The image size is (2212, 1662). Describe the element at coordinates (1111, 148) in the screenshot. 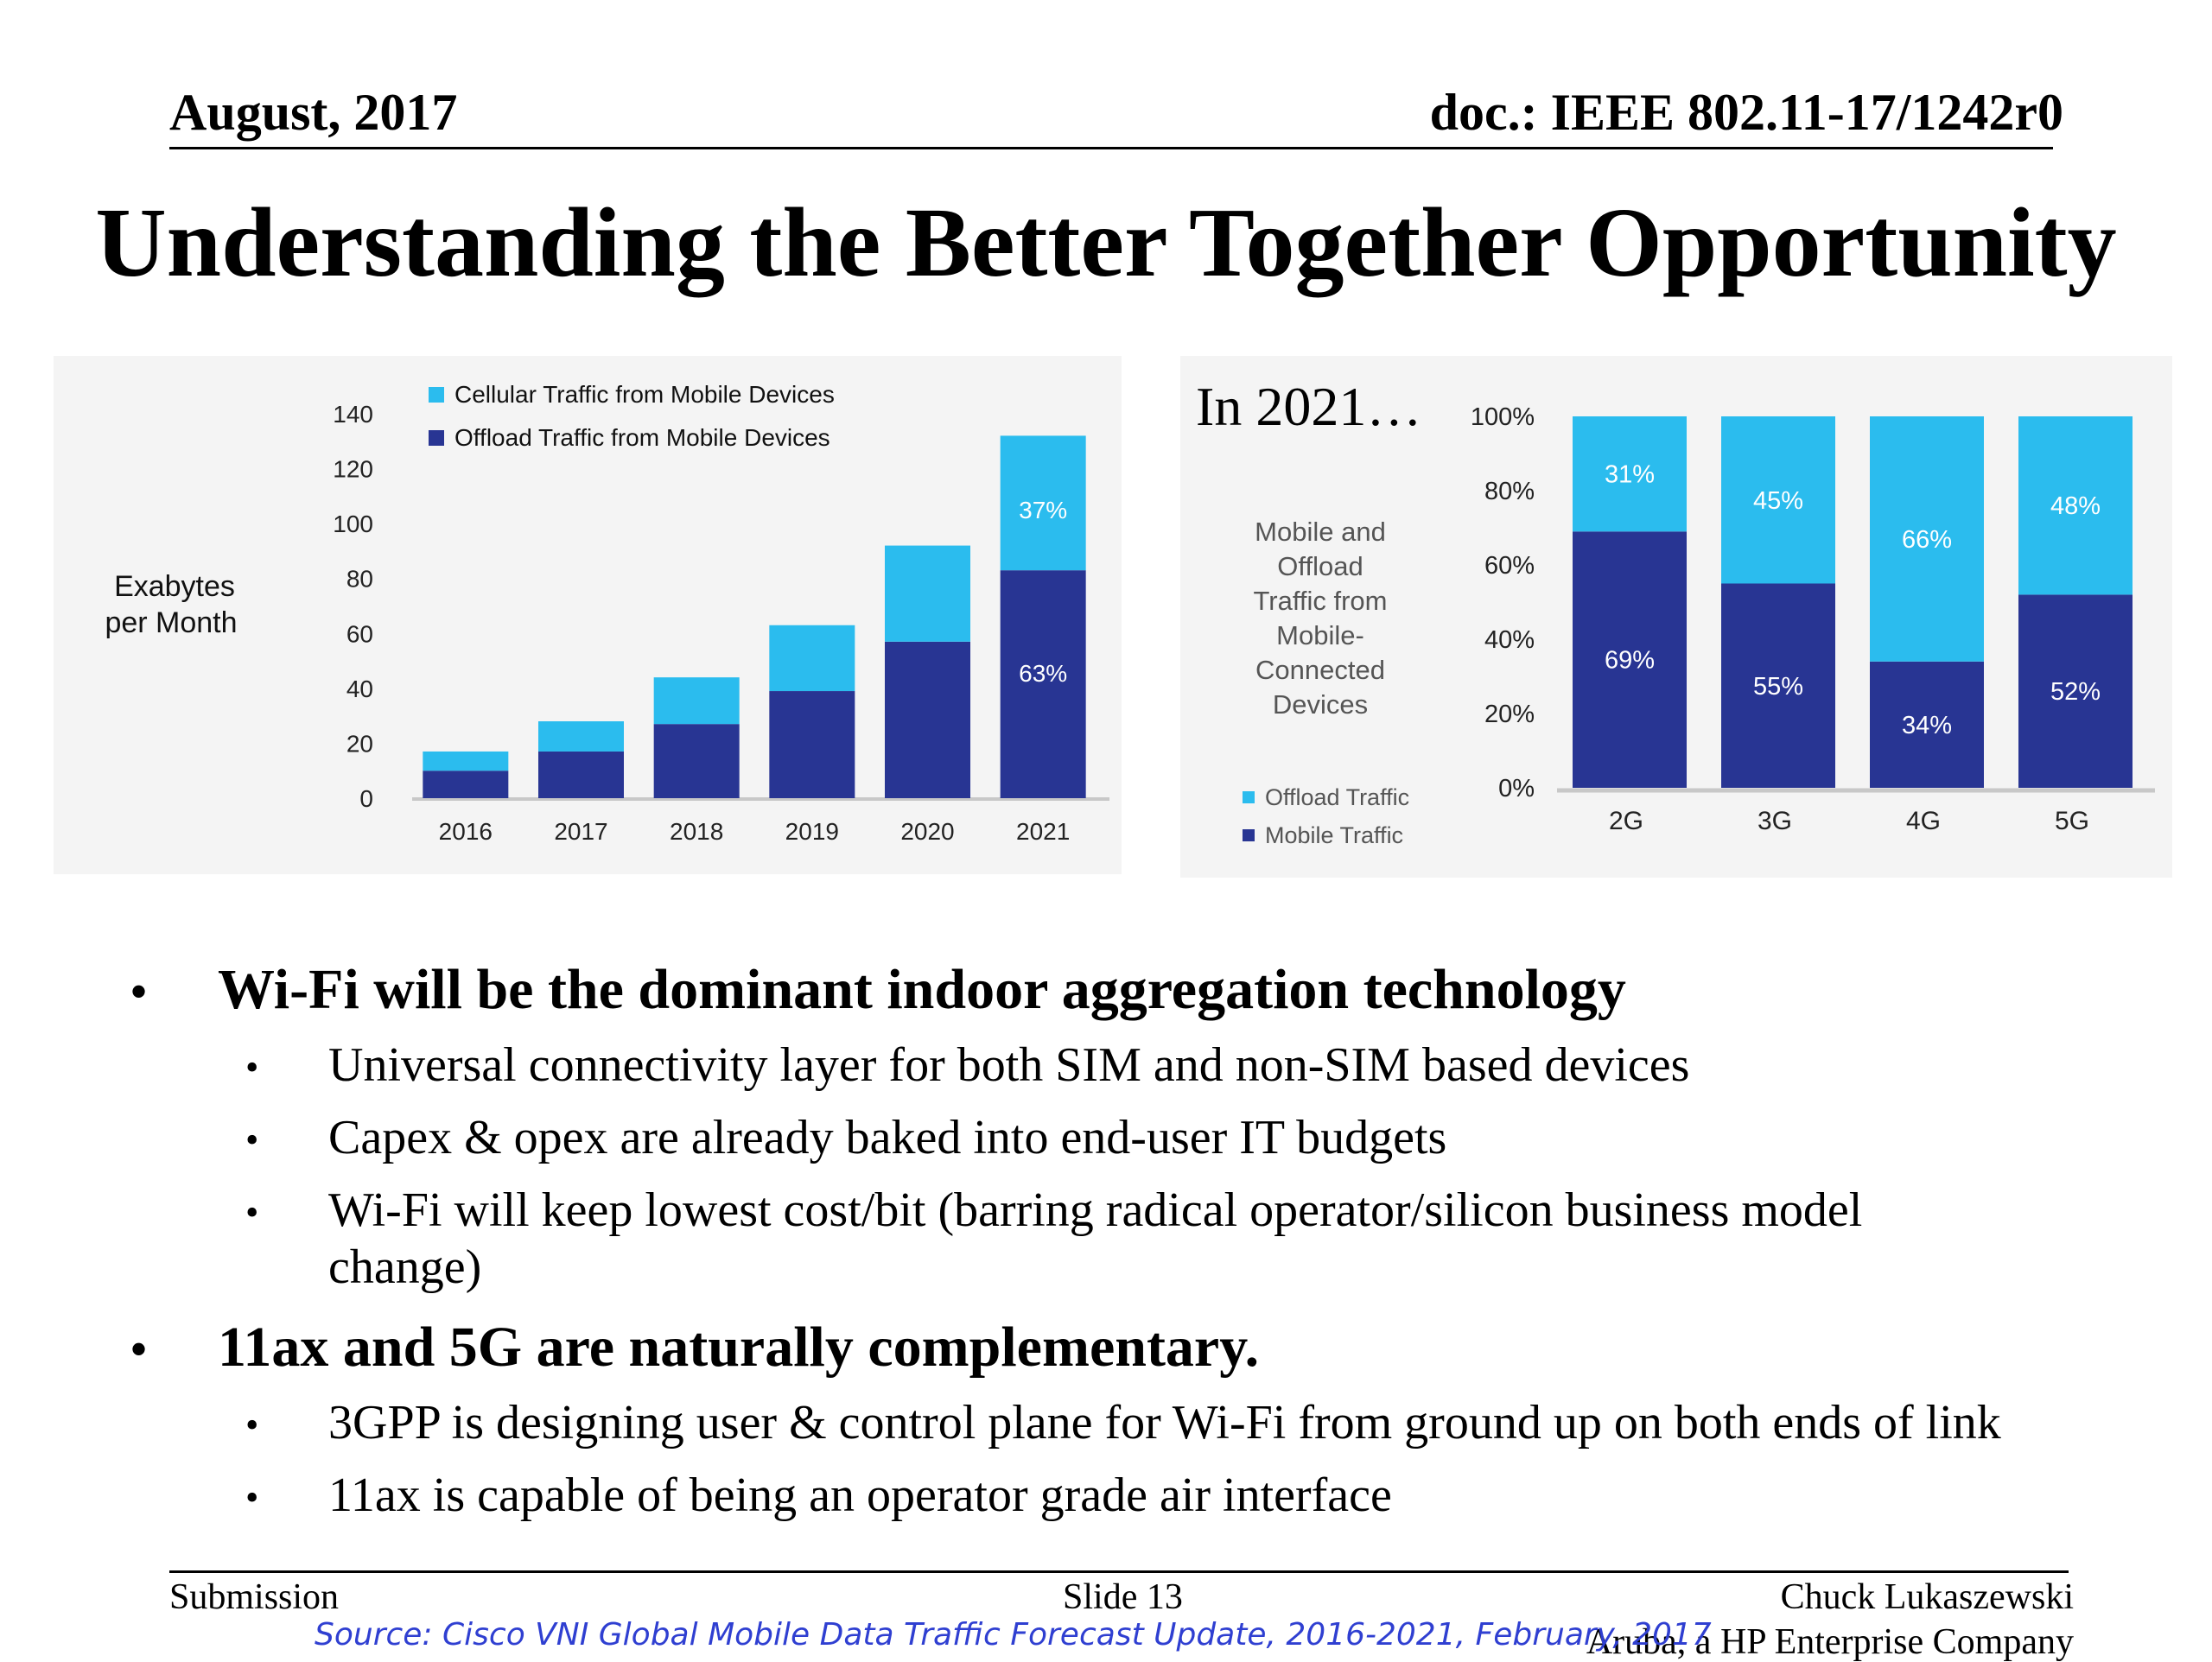

I see `header-rule` at that location.